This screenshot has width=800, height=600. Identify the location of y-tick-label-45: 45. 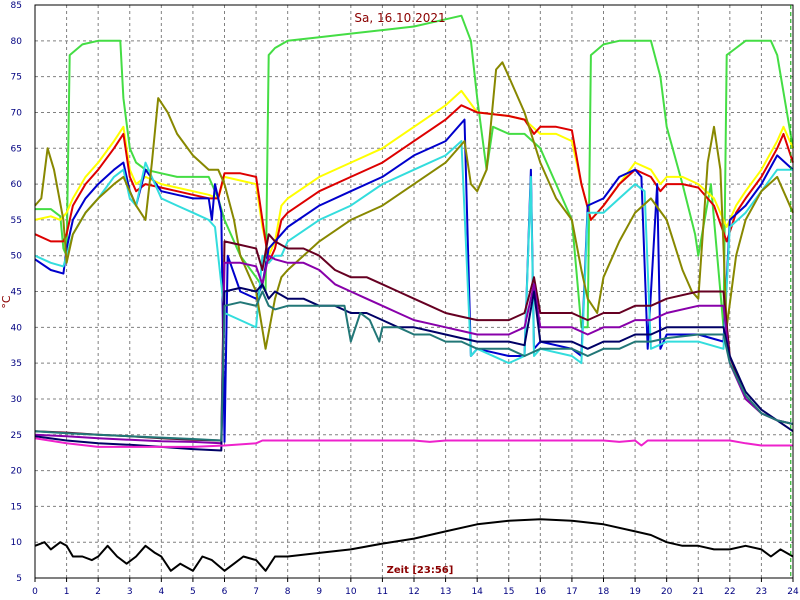
(16, 293).